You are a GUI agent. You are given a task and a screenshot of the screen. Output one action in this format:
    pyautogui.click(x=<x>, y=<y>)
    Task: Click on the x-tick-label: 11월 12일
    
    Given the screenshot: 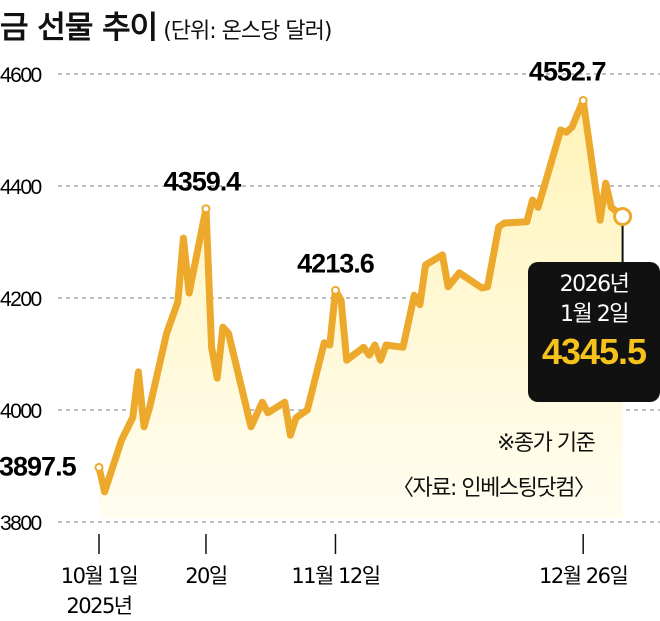 What is the action you would take?
    pyautogui.click(x=335, y=576)
    